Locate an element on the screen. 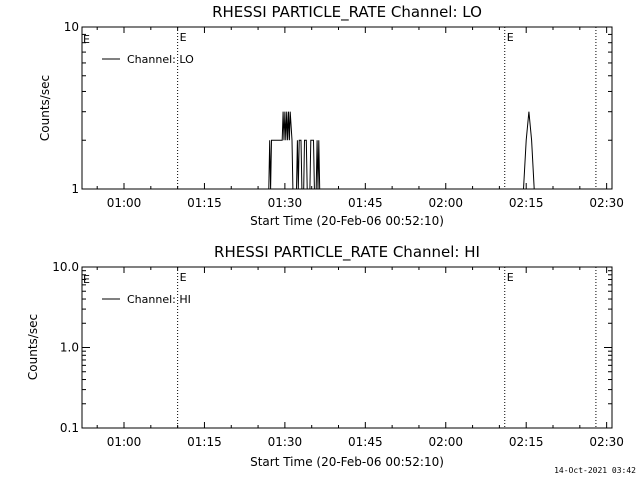 This screenshot has width=640, height=480. lo-x-tick-label: 01:15 is located at coordinates (204, 203).